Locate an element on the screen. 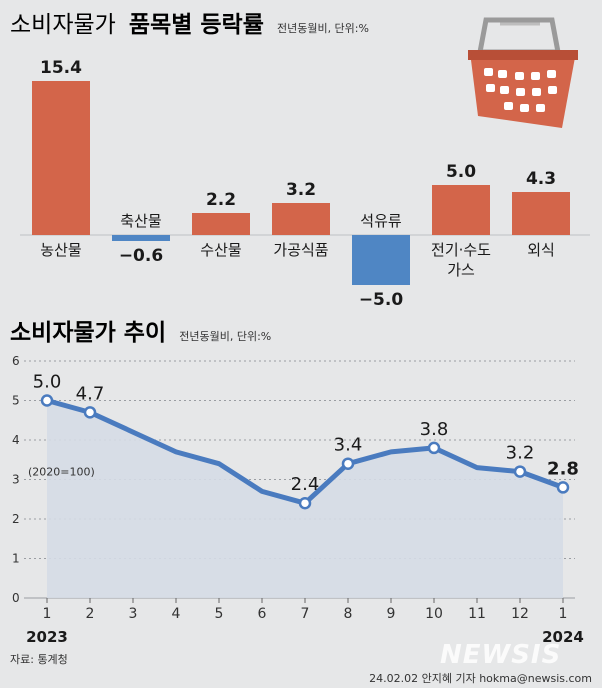 The width and height of the screenshot is (602, 688). x-tick-label: 4 is located at coordinates (176, 614).